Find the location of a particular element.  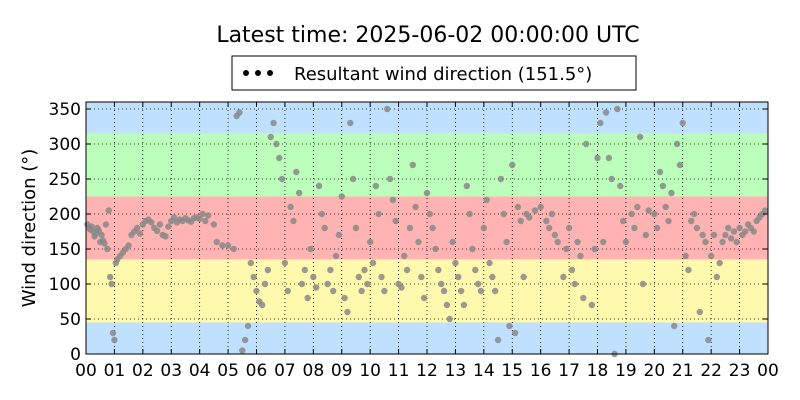

x-tick-label: 09 is located at coordinates (342, 371).